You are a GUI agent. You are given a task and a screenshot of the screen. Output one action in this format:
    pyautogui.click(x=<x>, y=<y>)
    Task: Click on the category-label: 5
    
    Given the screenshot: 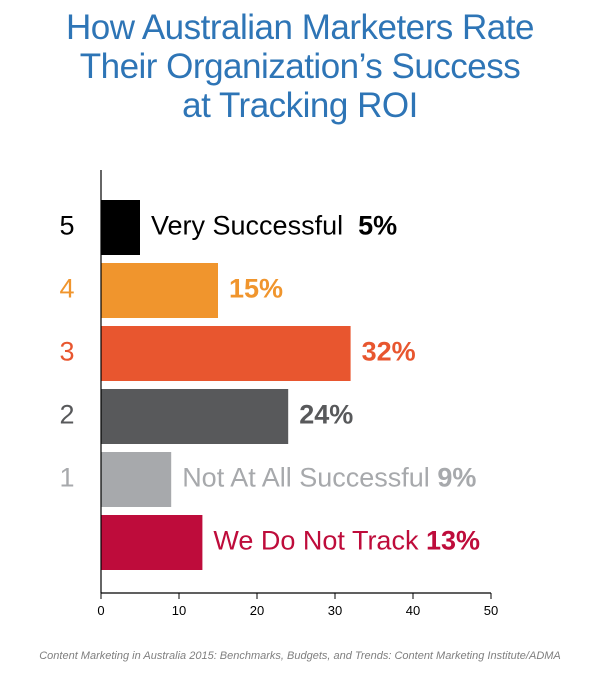 What is the action you would take?
    pyautogui.click(x=66, y=226)
    